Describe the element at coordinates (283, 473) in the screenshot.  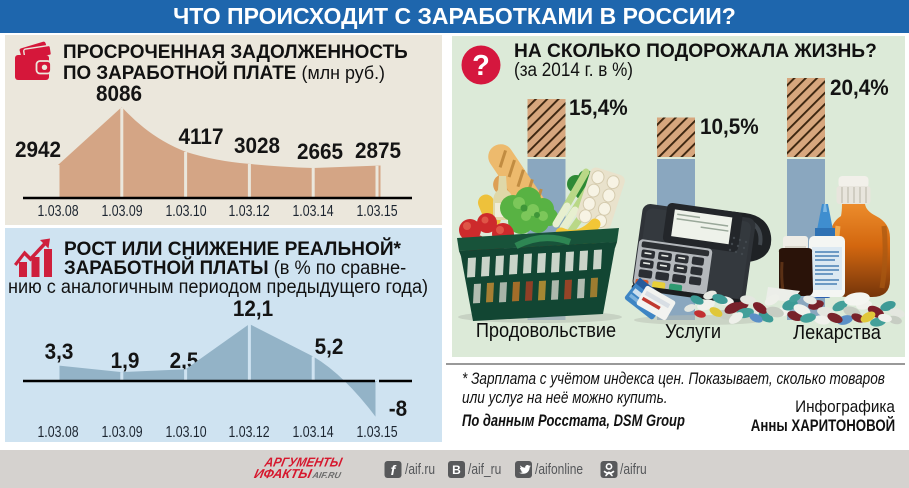
I see `svg-text: ИФАКТЫ` at that location.